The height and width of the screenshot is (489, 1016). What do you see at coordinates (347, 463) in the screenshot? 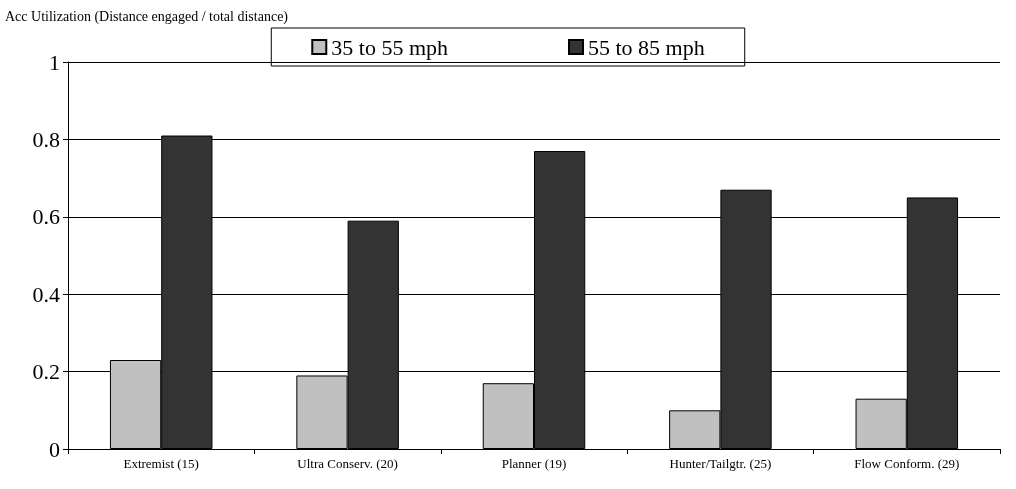
I see `x-tick-label: Ultra Conserv. (20)` at bounding box center [347, 463].